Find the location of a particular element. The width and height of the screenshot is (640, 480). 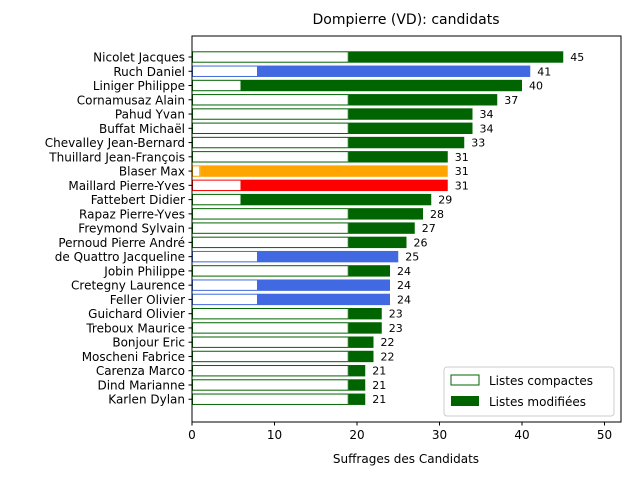

y-tick-label: Bonjour Eric is located at coordinates (148, 343).